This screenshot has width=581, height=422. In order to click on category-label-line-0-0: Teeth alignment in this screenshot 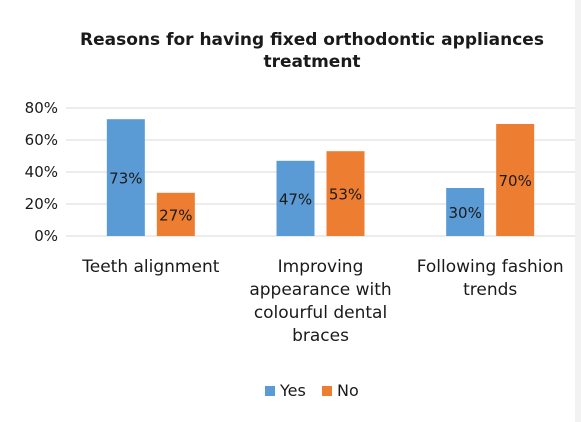, I will do `click(150, 267)`.